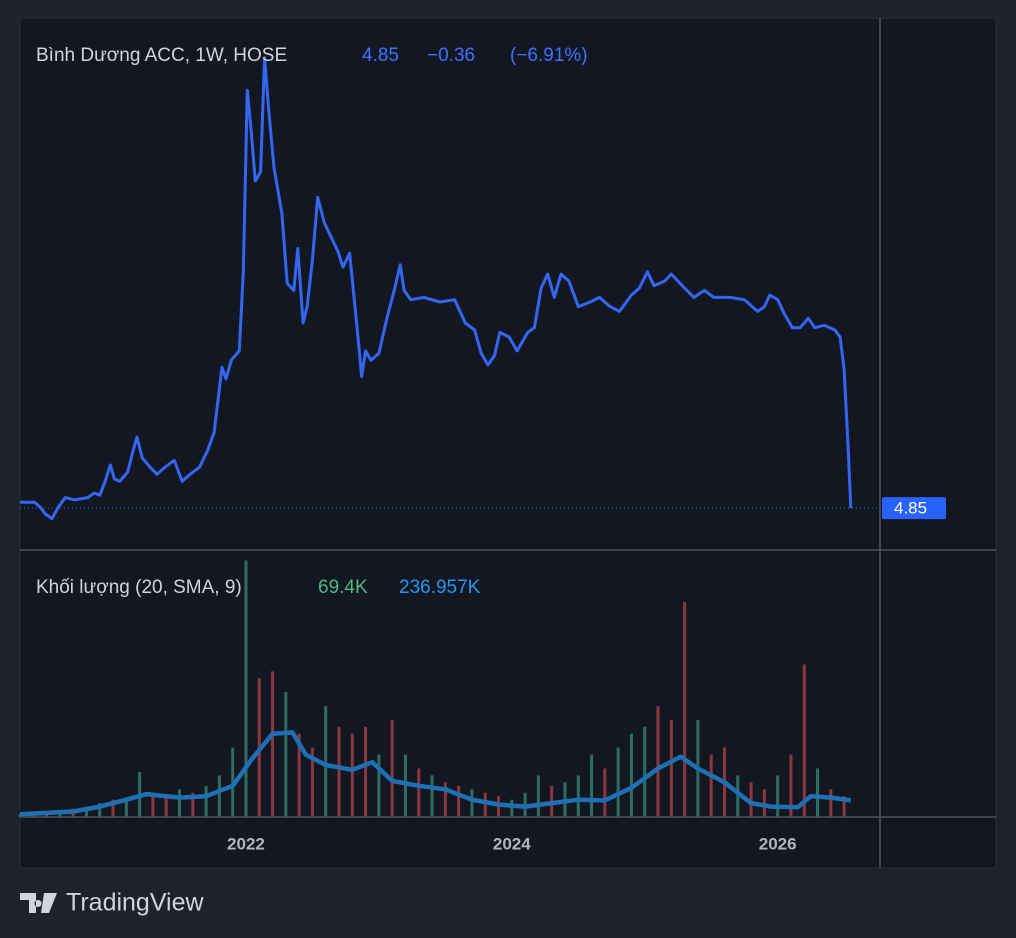 This screenshot has height=938, width=1016. Describe the element at coordinates (161, 55) in the screenshot. I see `symbol-title: Bình Dương ACC, 1W, HOSE` at that location.